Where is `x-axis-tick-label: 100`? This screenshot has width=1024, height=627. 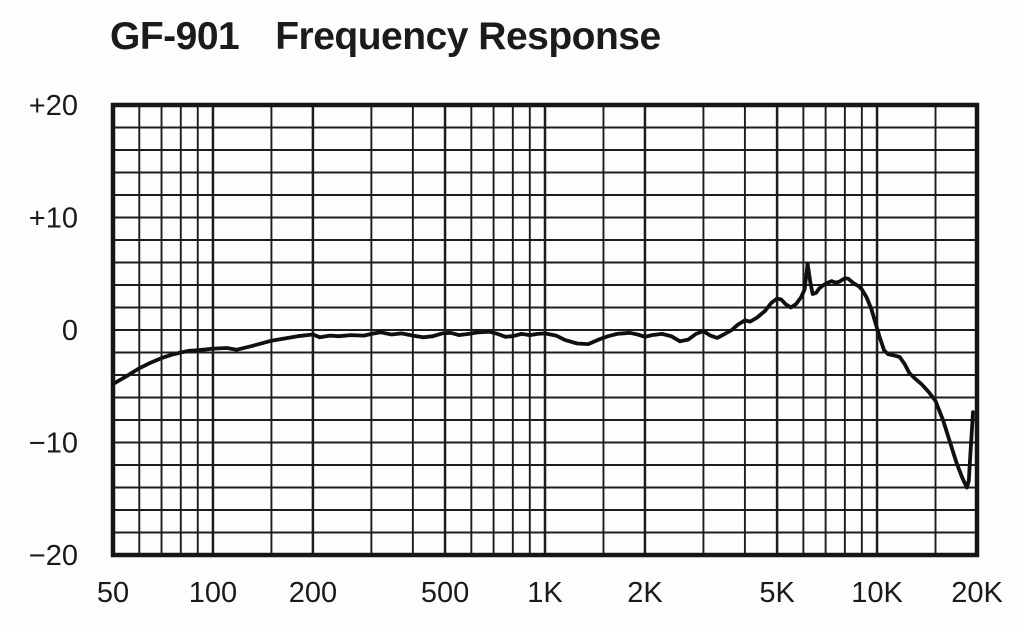 x-axis-tick-label: 100 is located at coordinates (213, 593).